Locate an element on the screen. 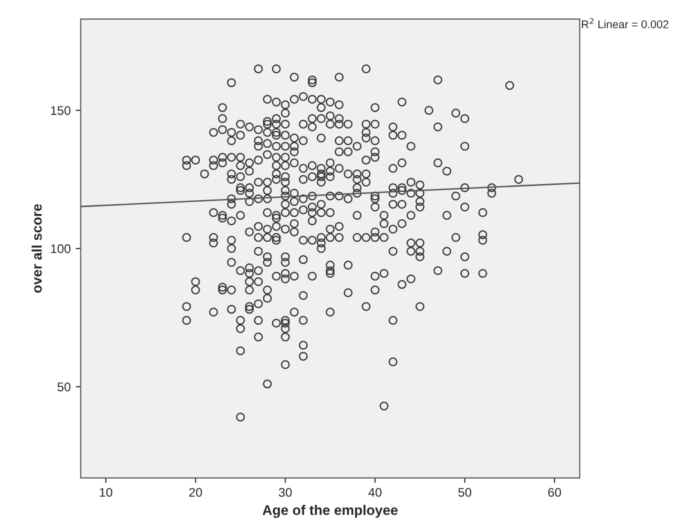  y-tick-label: 100 is located at coordinates (60, 249).